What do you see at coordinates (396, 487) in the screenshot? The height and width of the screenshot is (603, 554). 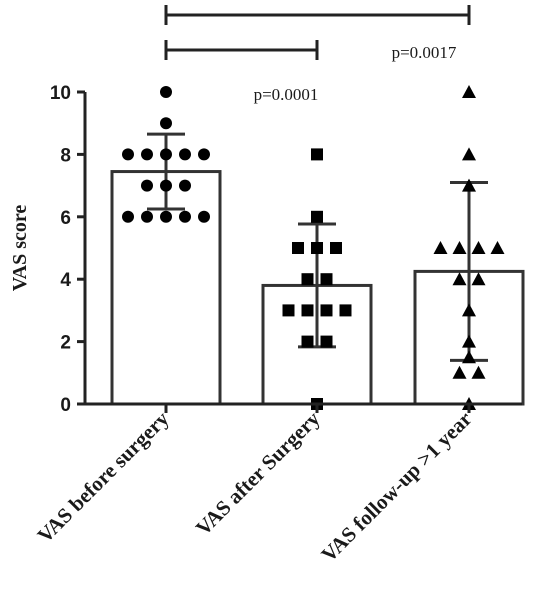 I see `x-category-label-2: VAS follow-up >1 year` at bounding box center [396, 487].